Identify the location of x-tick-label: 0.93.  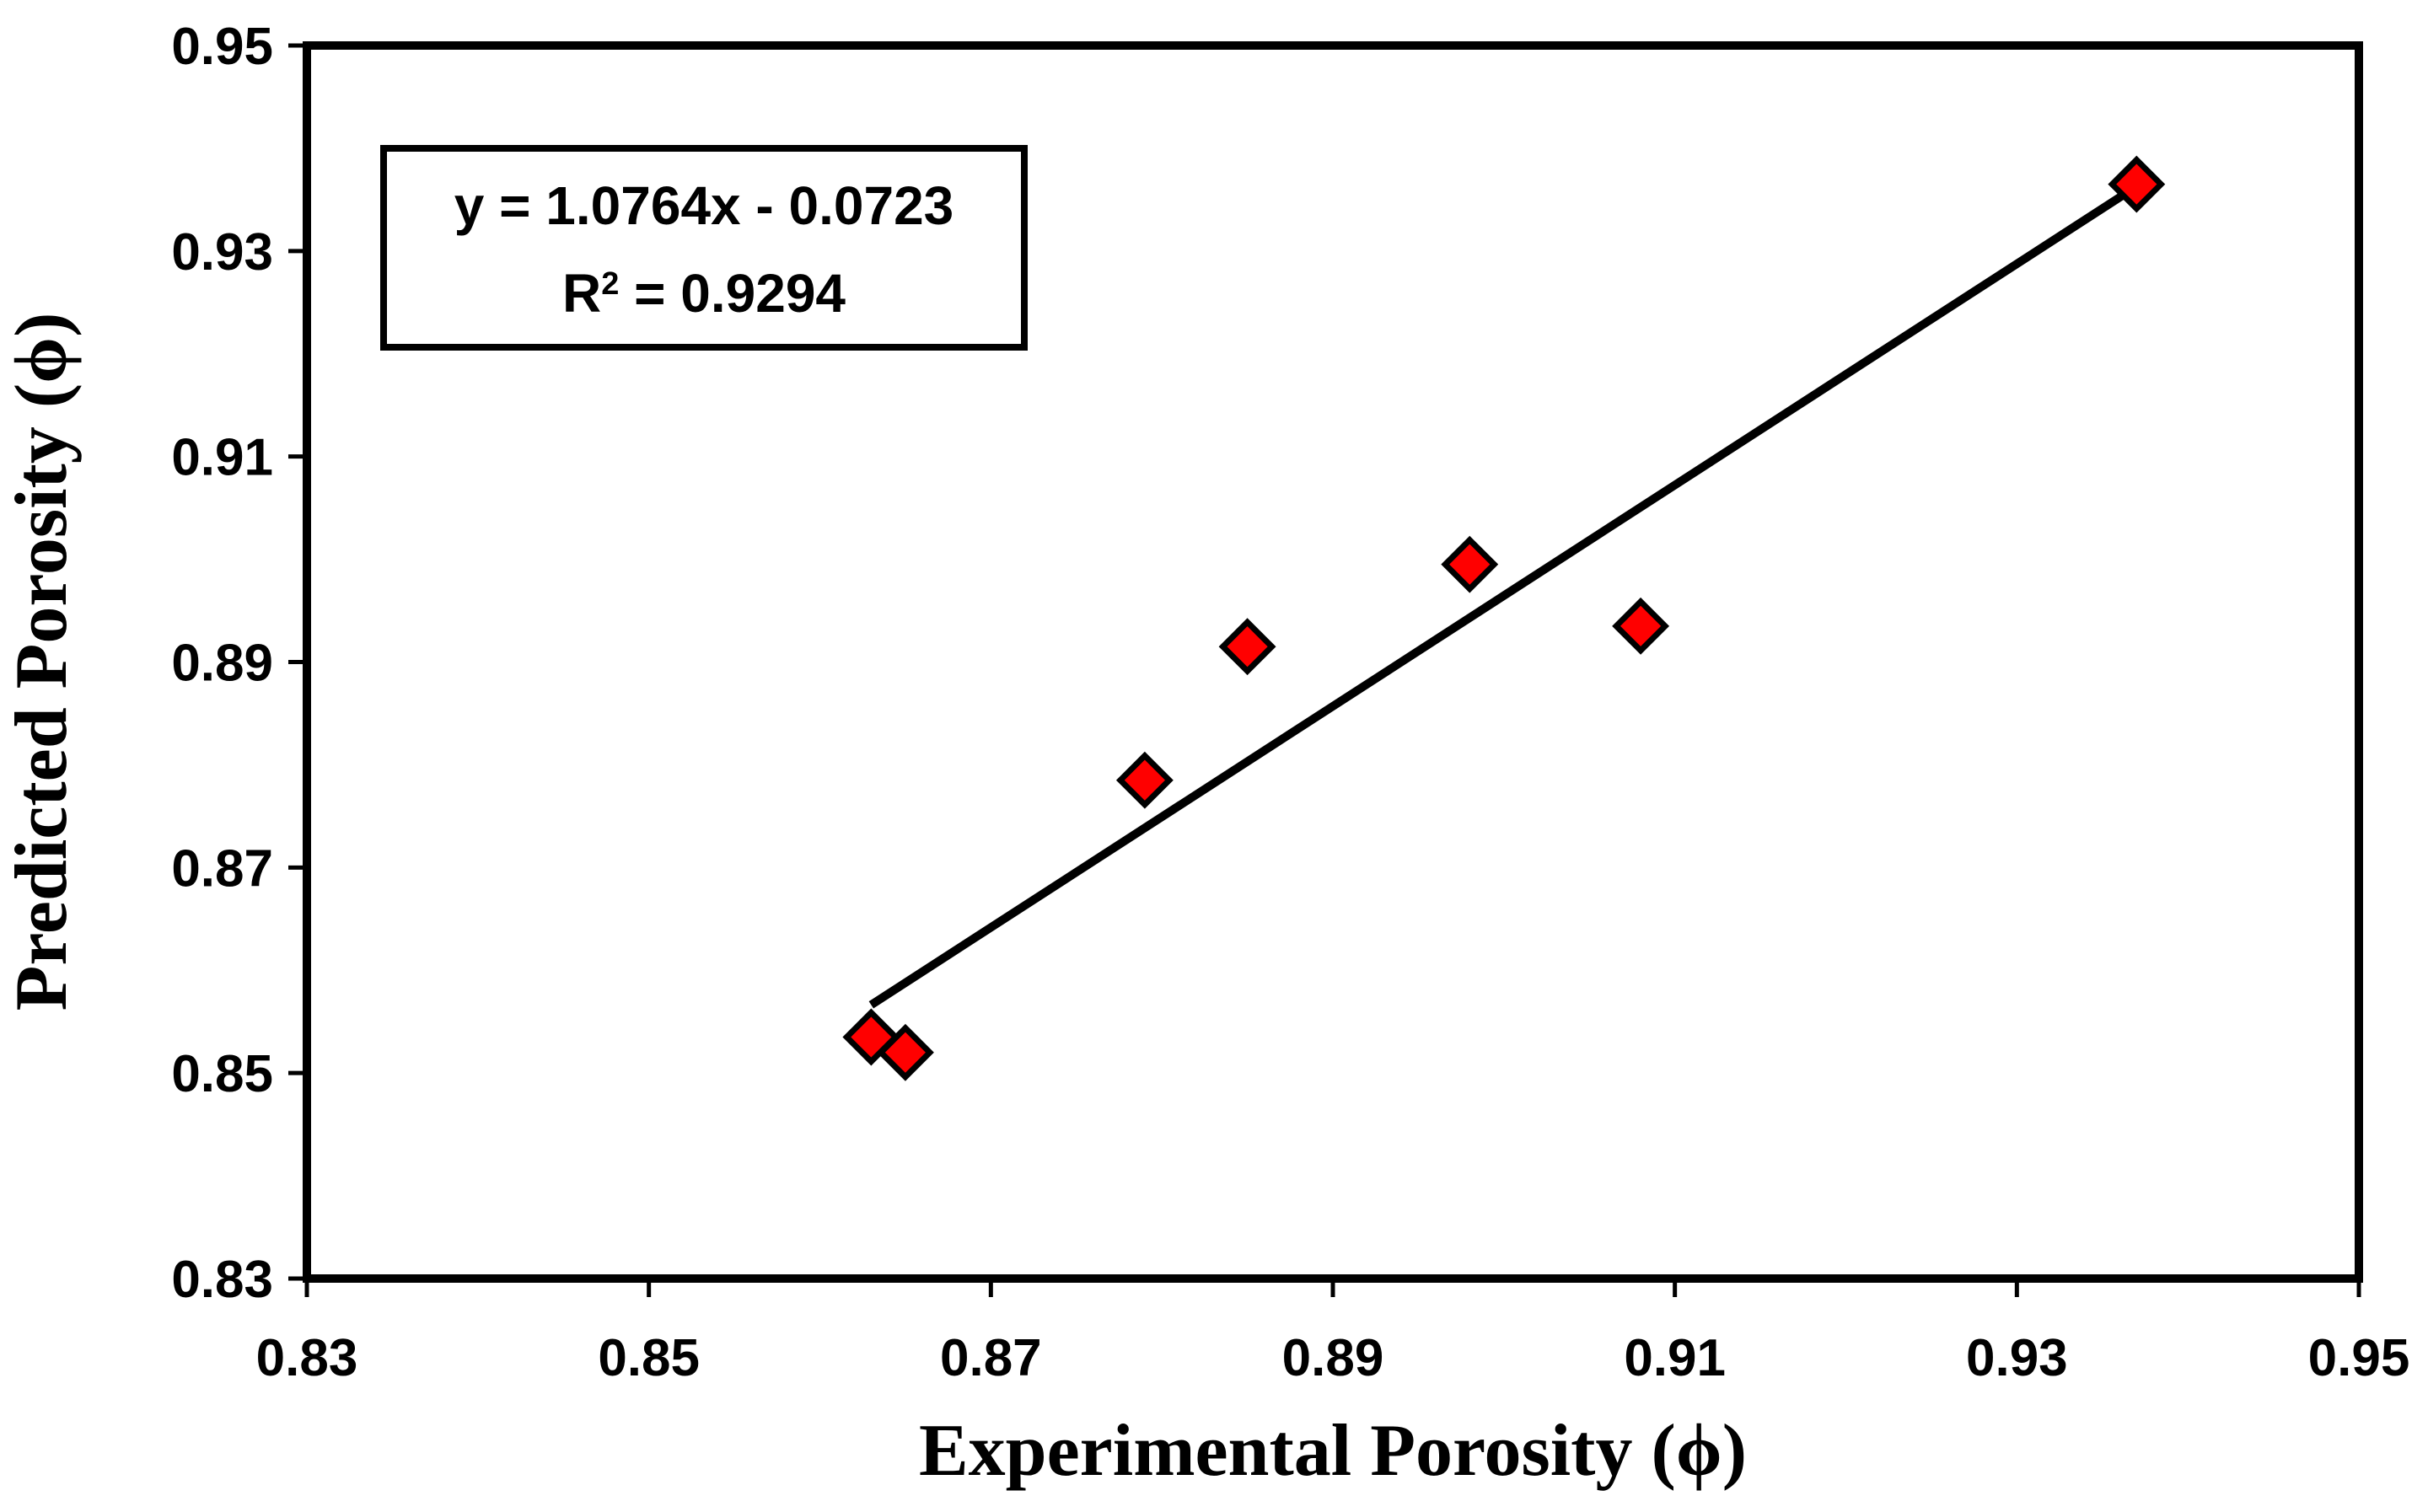
(2017, 1358).